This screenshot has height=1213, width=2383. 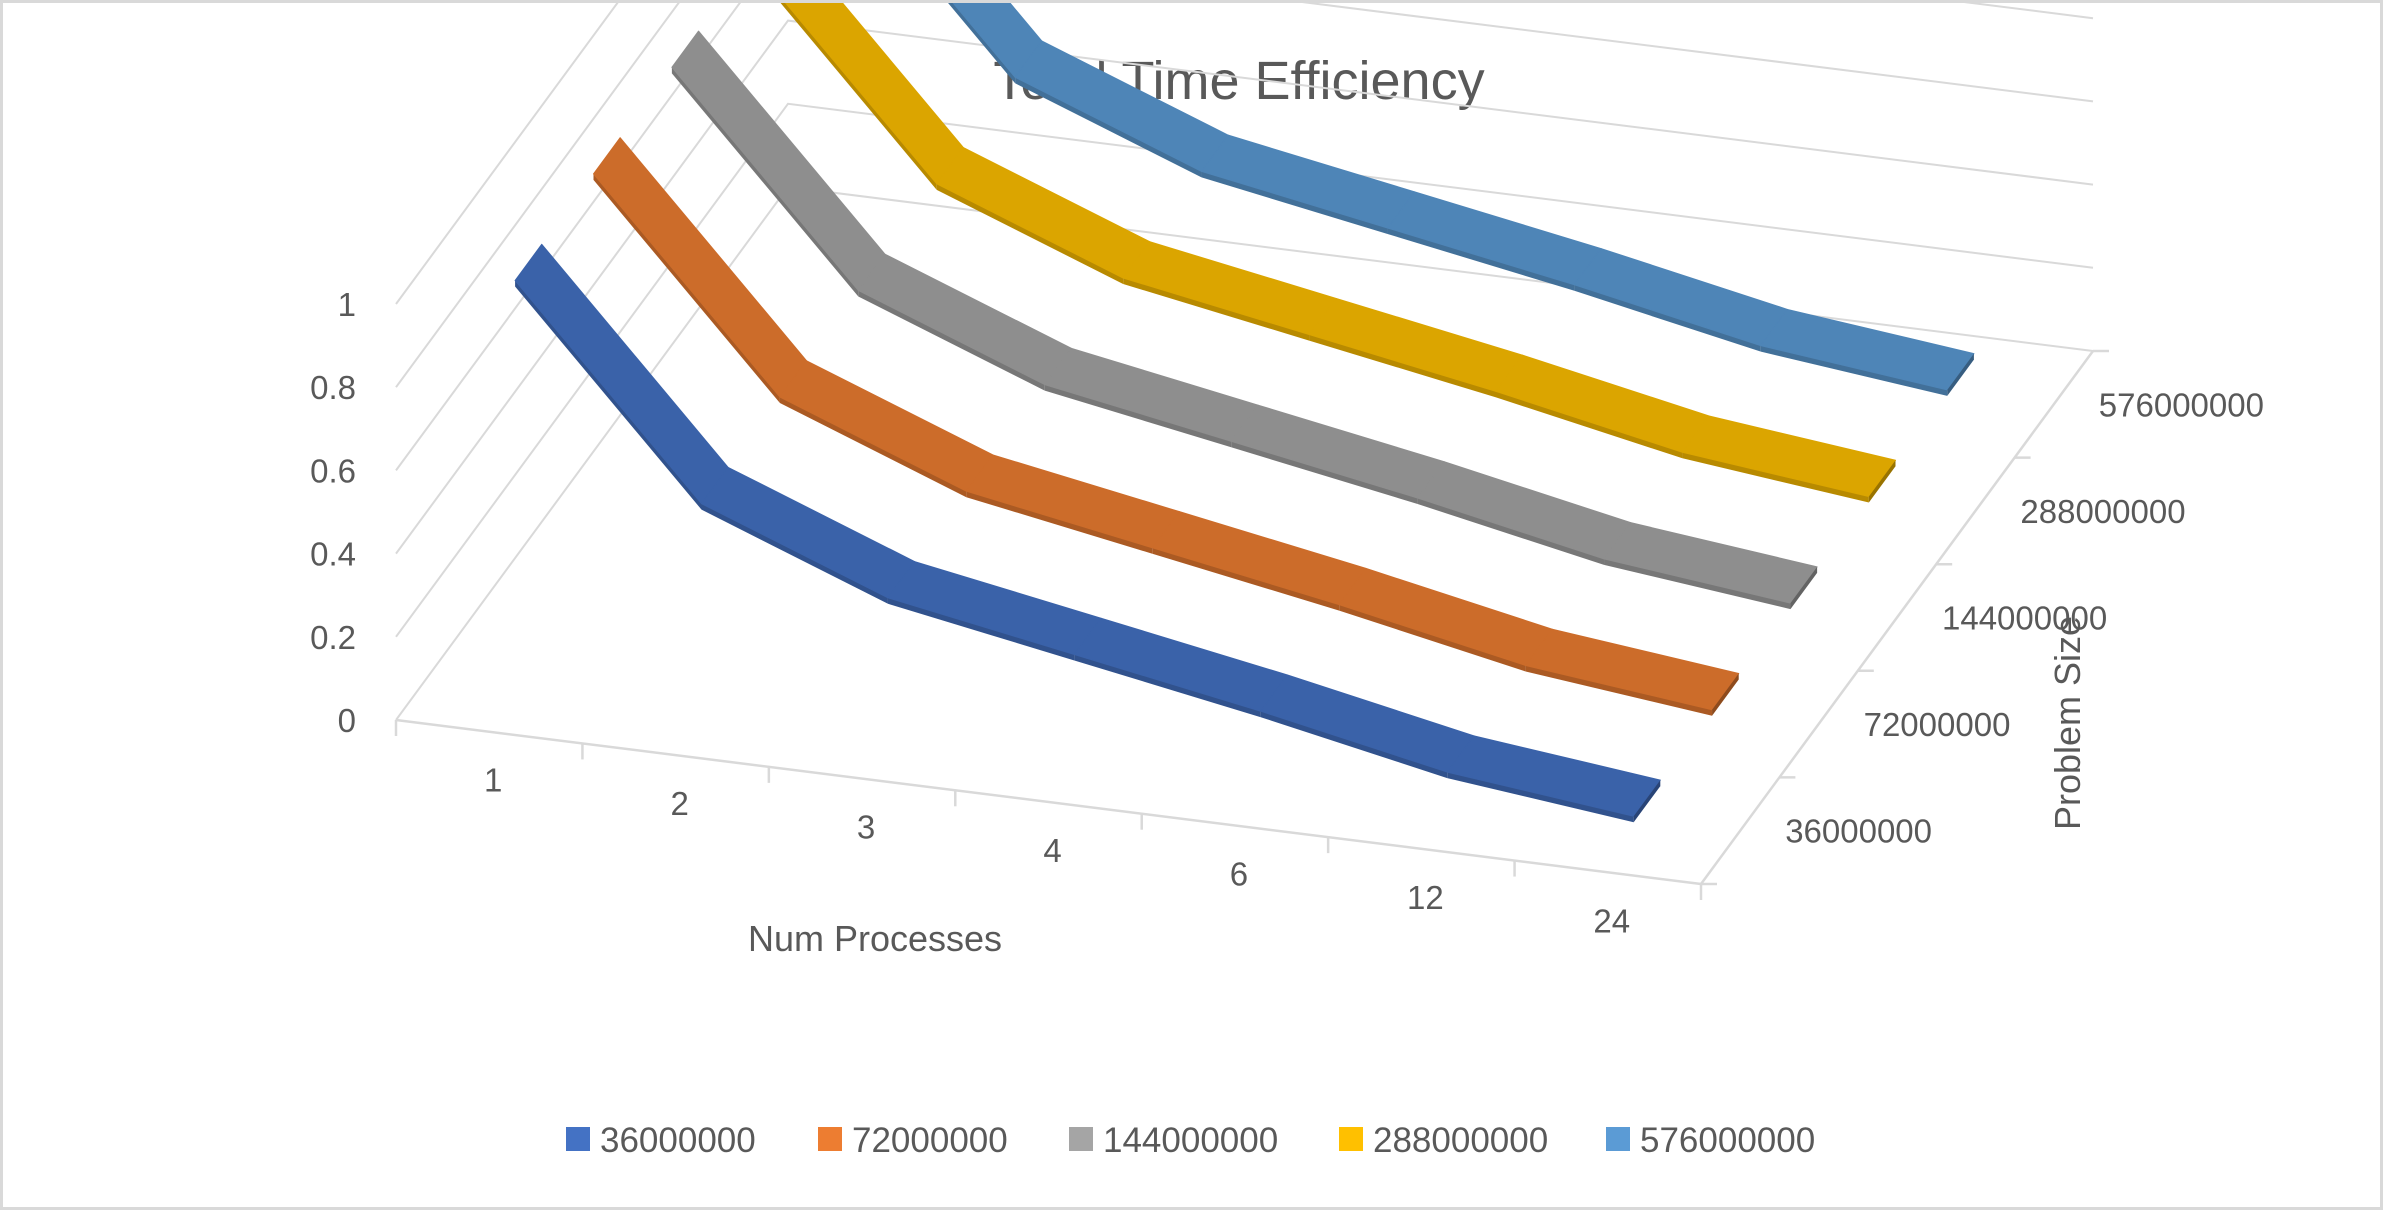 What do you see at coordinates (333, 387) in the screenshot?
I see `y-tick-label: 0.8` at bounding box center [333, 387].